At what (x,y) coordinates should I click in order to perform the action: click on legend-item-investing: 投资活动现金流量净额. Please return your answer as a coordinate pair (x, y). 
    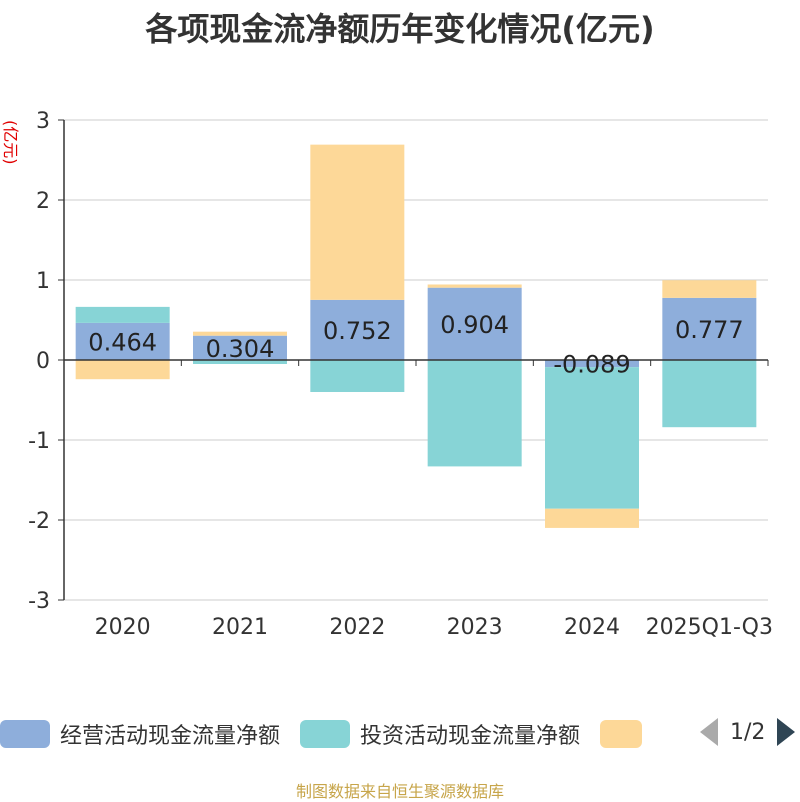
    Looking at the image, I should click on (440, 734).